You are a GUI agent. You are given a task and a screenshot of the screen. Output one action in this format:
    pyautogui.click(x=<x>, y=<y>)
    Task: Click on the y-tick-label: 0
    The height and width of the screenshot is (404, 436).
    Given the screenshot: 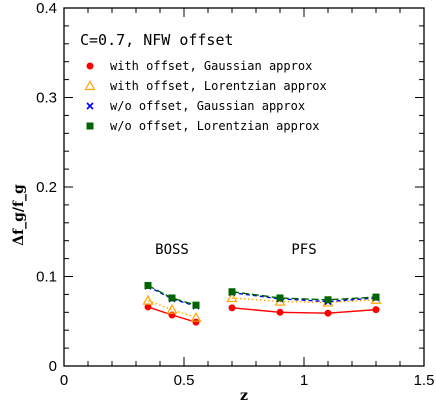 What is the action you would take?
    pyautogui.click(x=53, y=366)
    